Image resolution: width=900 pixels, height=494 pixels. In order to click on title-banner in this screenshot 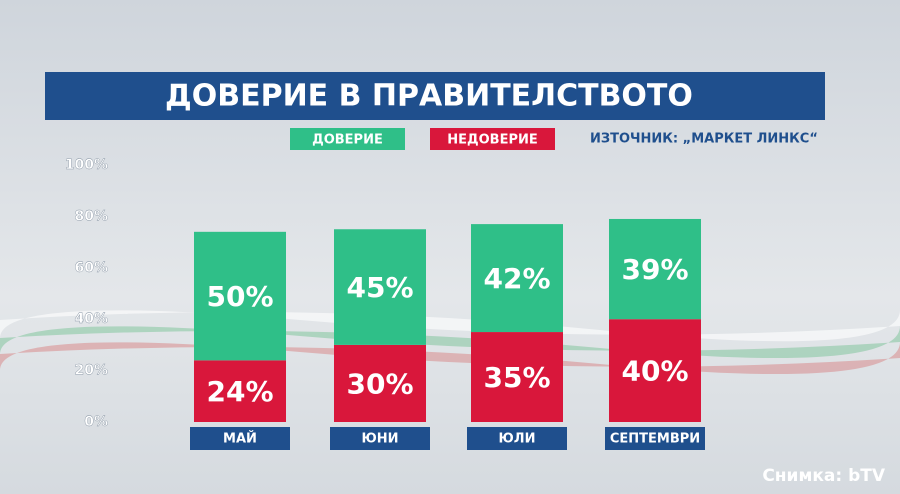, I will do `click(435, 96)`.